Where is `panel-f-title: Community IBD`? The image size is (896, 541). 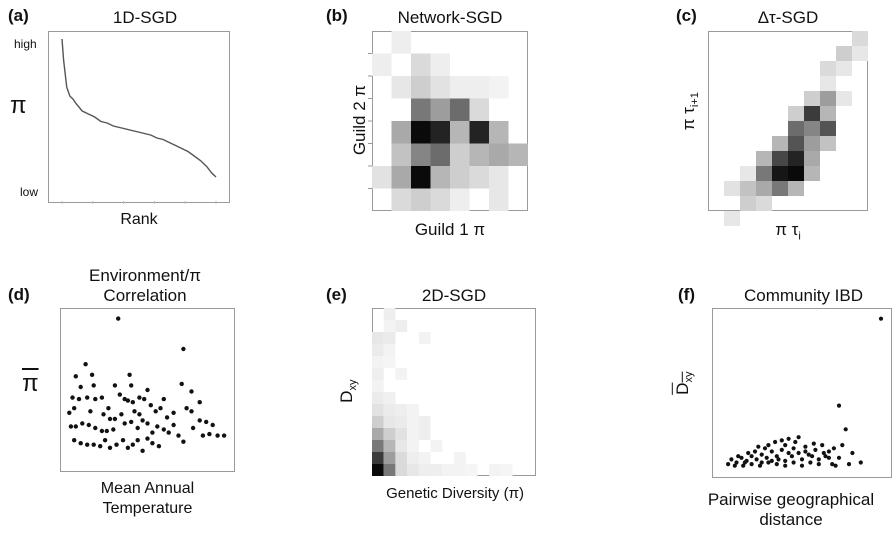 panel-f-title: Community IBD is located at coordinates (803, 295).